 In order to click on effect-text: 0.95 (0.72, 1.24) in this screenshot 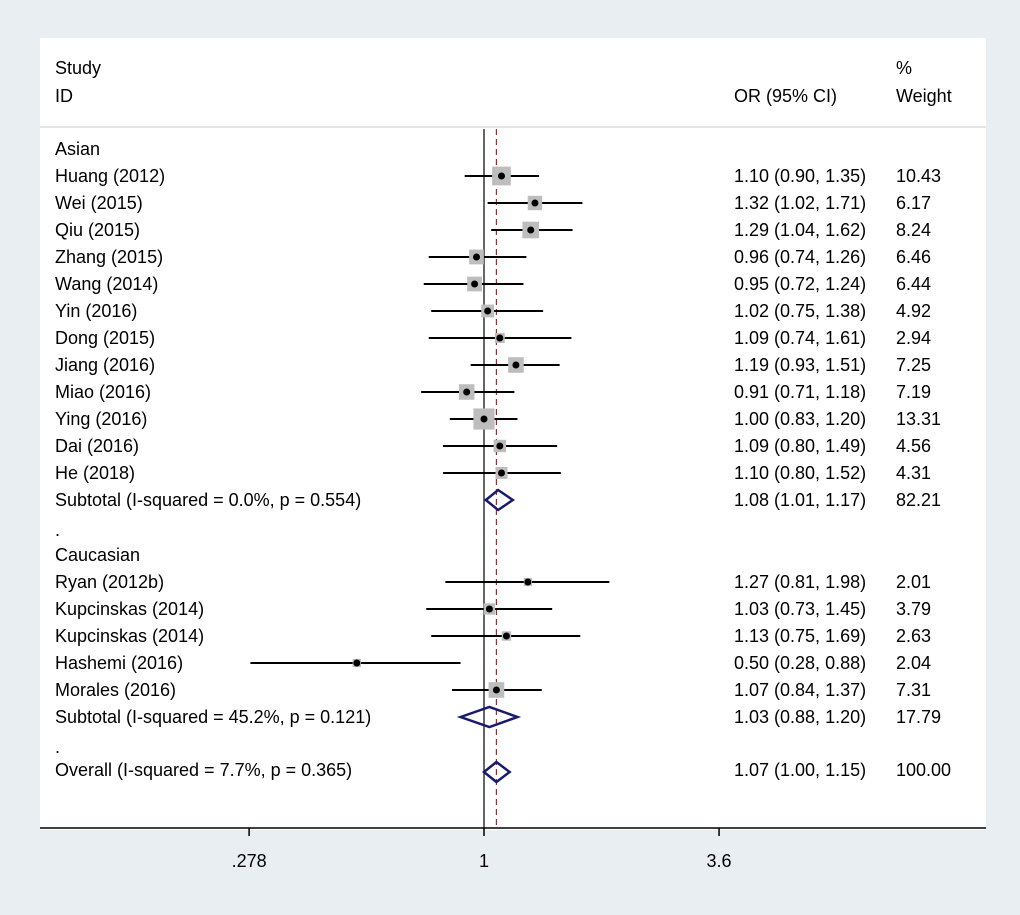, I will do `click(800, 284)`.